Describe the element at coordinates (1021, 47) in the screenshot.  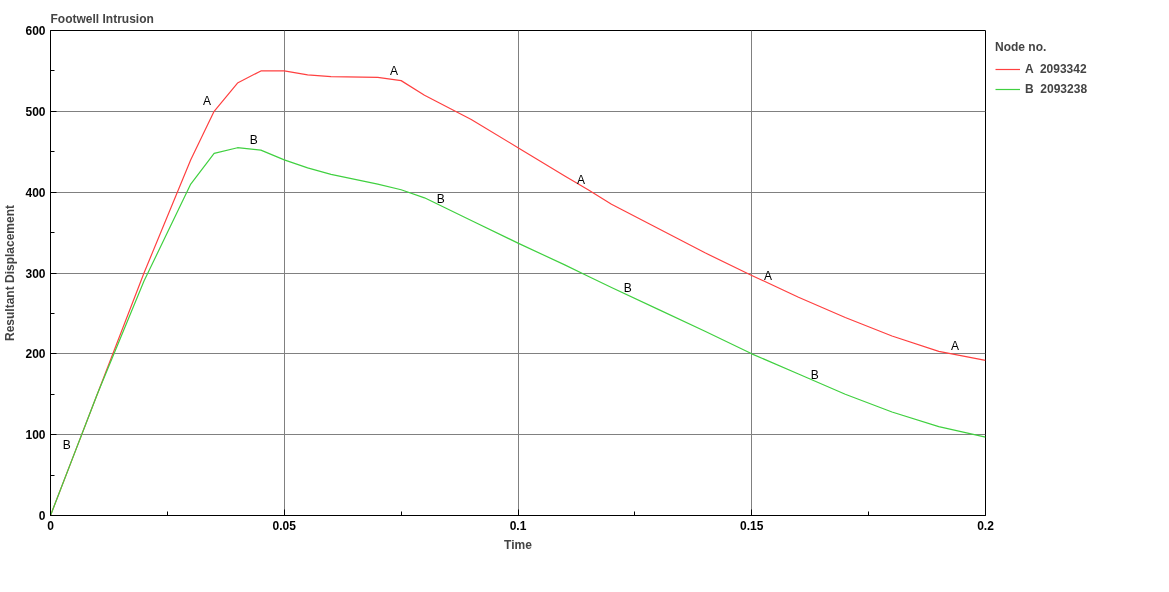
I see `legend-title: Node no.` at that location.